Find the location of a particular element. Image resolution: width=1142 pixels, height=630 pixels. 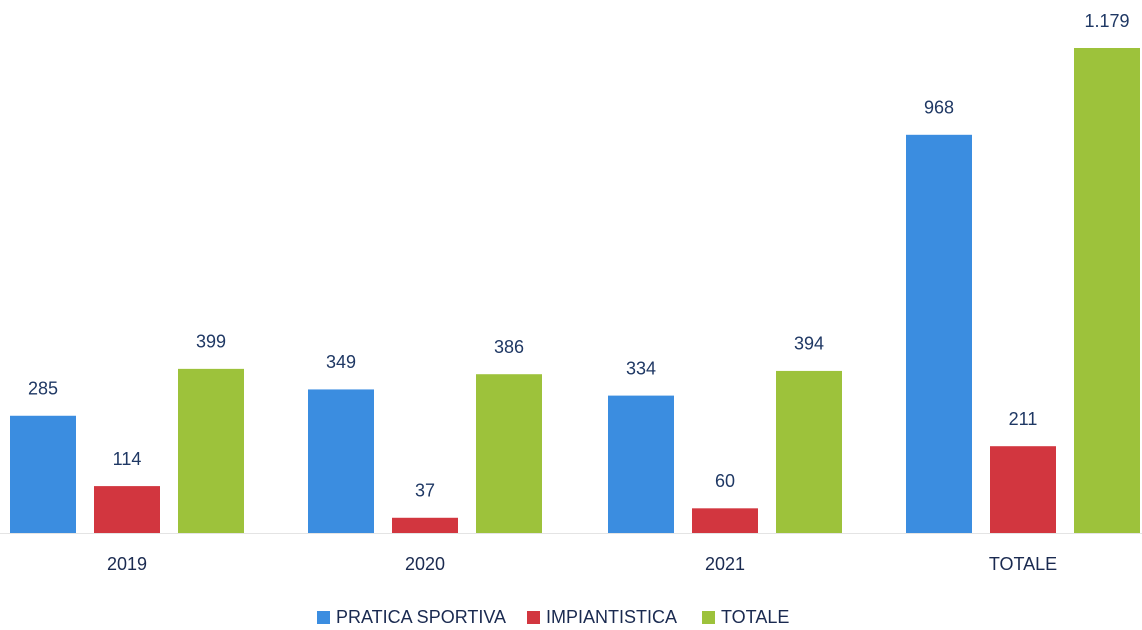

data-label: 114 is located at coordinates (127, 459).